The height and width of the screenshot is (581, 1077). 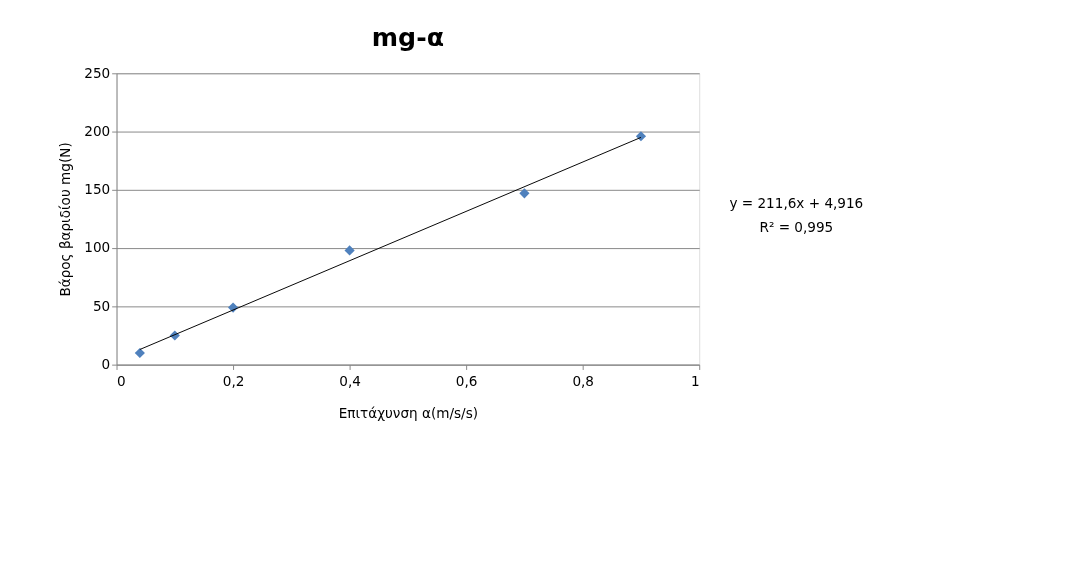 What do you see at coordinates (97, 247) in the screenshot?
I see `y-tick-label: 100` at bounding box center [97, 247].